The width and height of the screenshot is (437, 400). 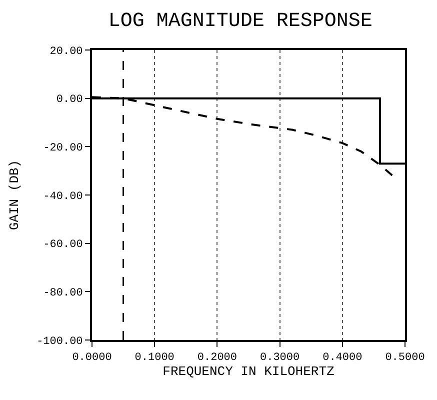 What do you see at coordinates (14, 195) in the screenshot?
I see `y-axis-title: GAIN (DB)` at bounding box center [14, 195].